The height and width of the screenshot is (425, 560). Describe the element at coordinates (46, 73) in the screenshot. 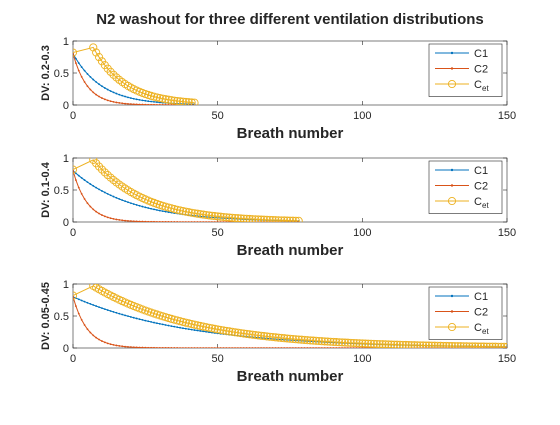

I see `y-axis-label: DV: 0.2-0.3` at that location.